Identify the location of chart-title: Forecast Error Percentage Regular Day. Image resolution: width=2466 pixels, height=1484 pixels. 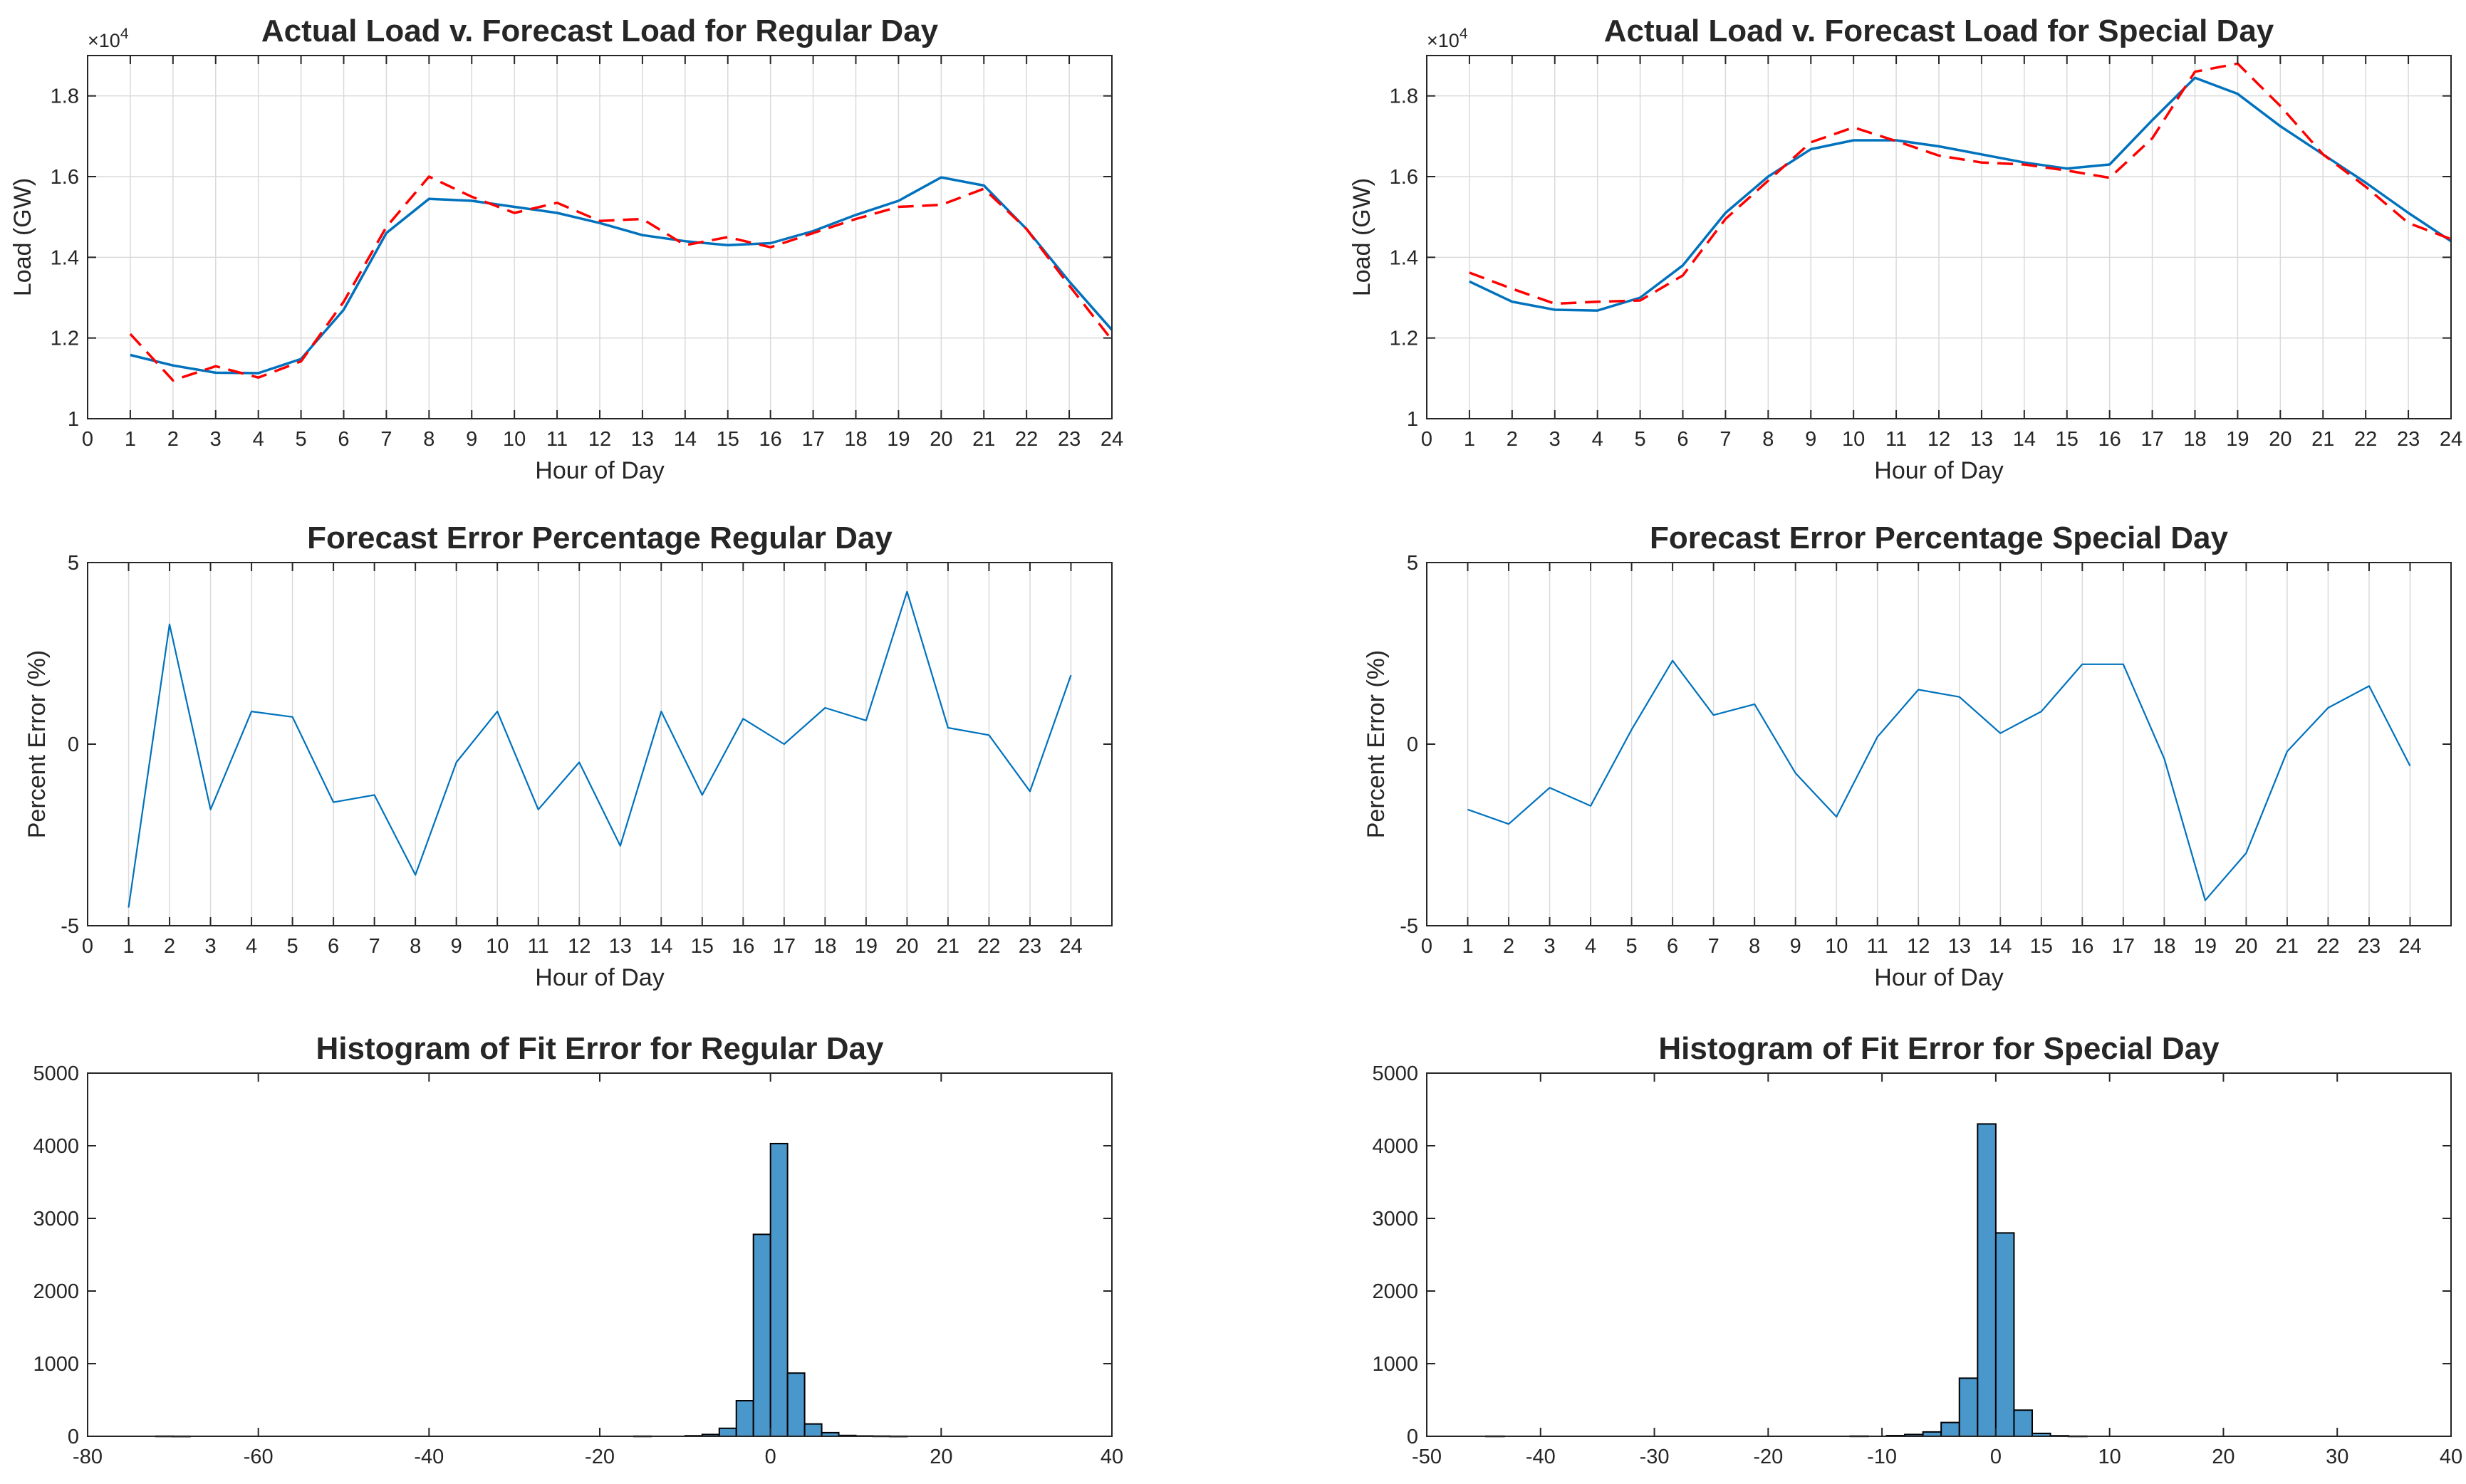
(600, 538).